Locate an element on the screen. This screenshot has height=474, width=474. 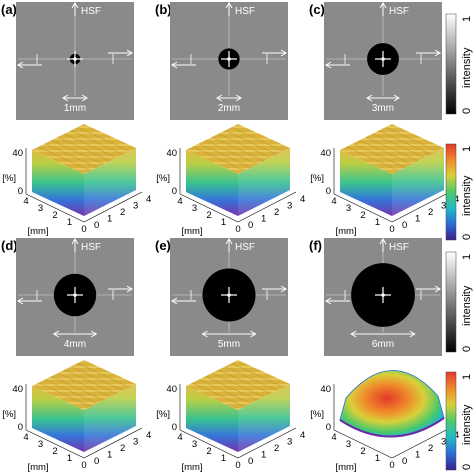
panel-label: (d) is located at coordinates (9, 245).